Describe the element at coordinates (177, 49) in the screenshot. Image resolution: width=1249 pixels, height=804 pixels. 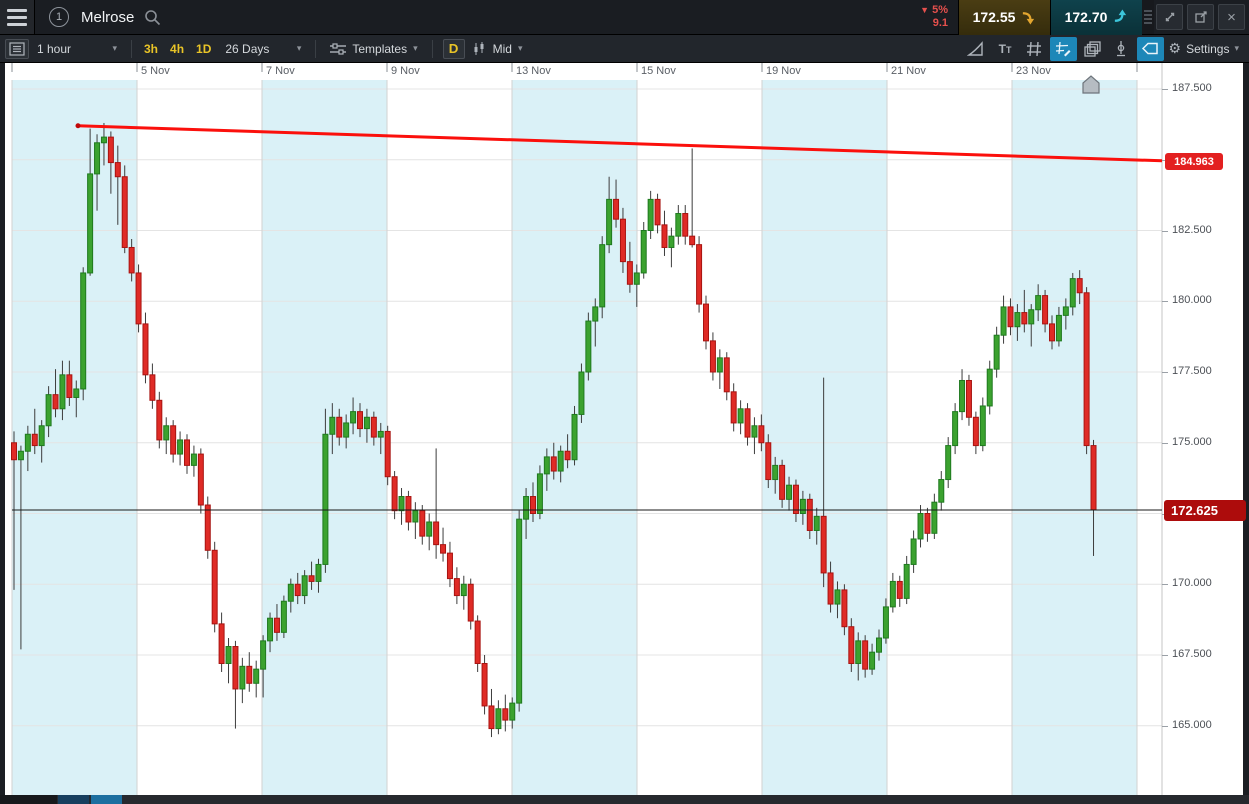
I see `quick-interval-4h: 4h` at that location.